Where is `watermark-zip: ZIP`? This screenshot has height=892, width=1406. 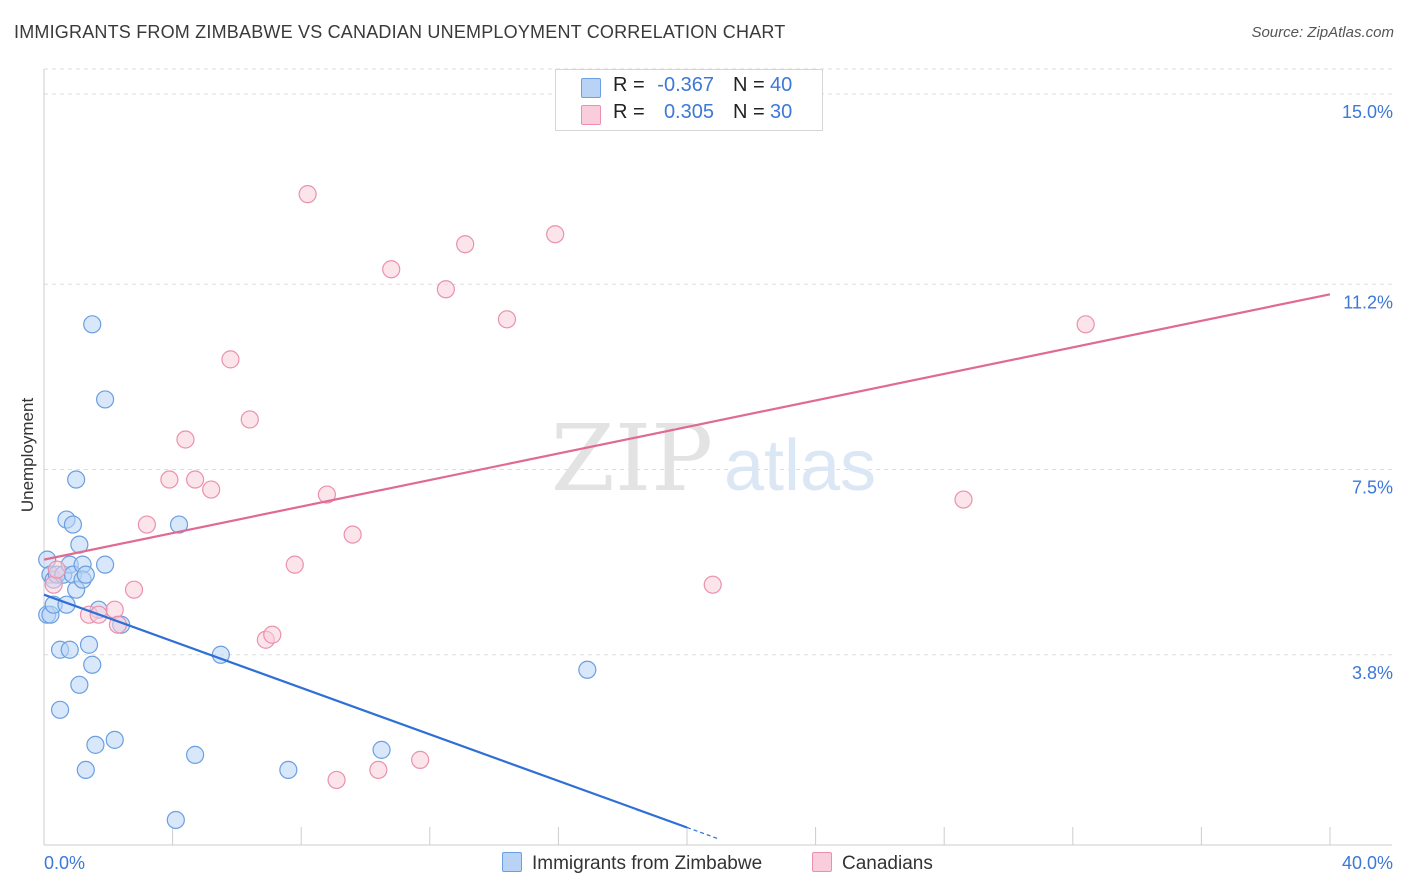 watermark-zip: ZIP is located at coordinates (632, 458).